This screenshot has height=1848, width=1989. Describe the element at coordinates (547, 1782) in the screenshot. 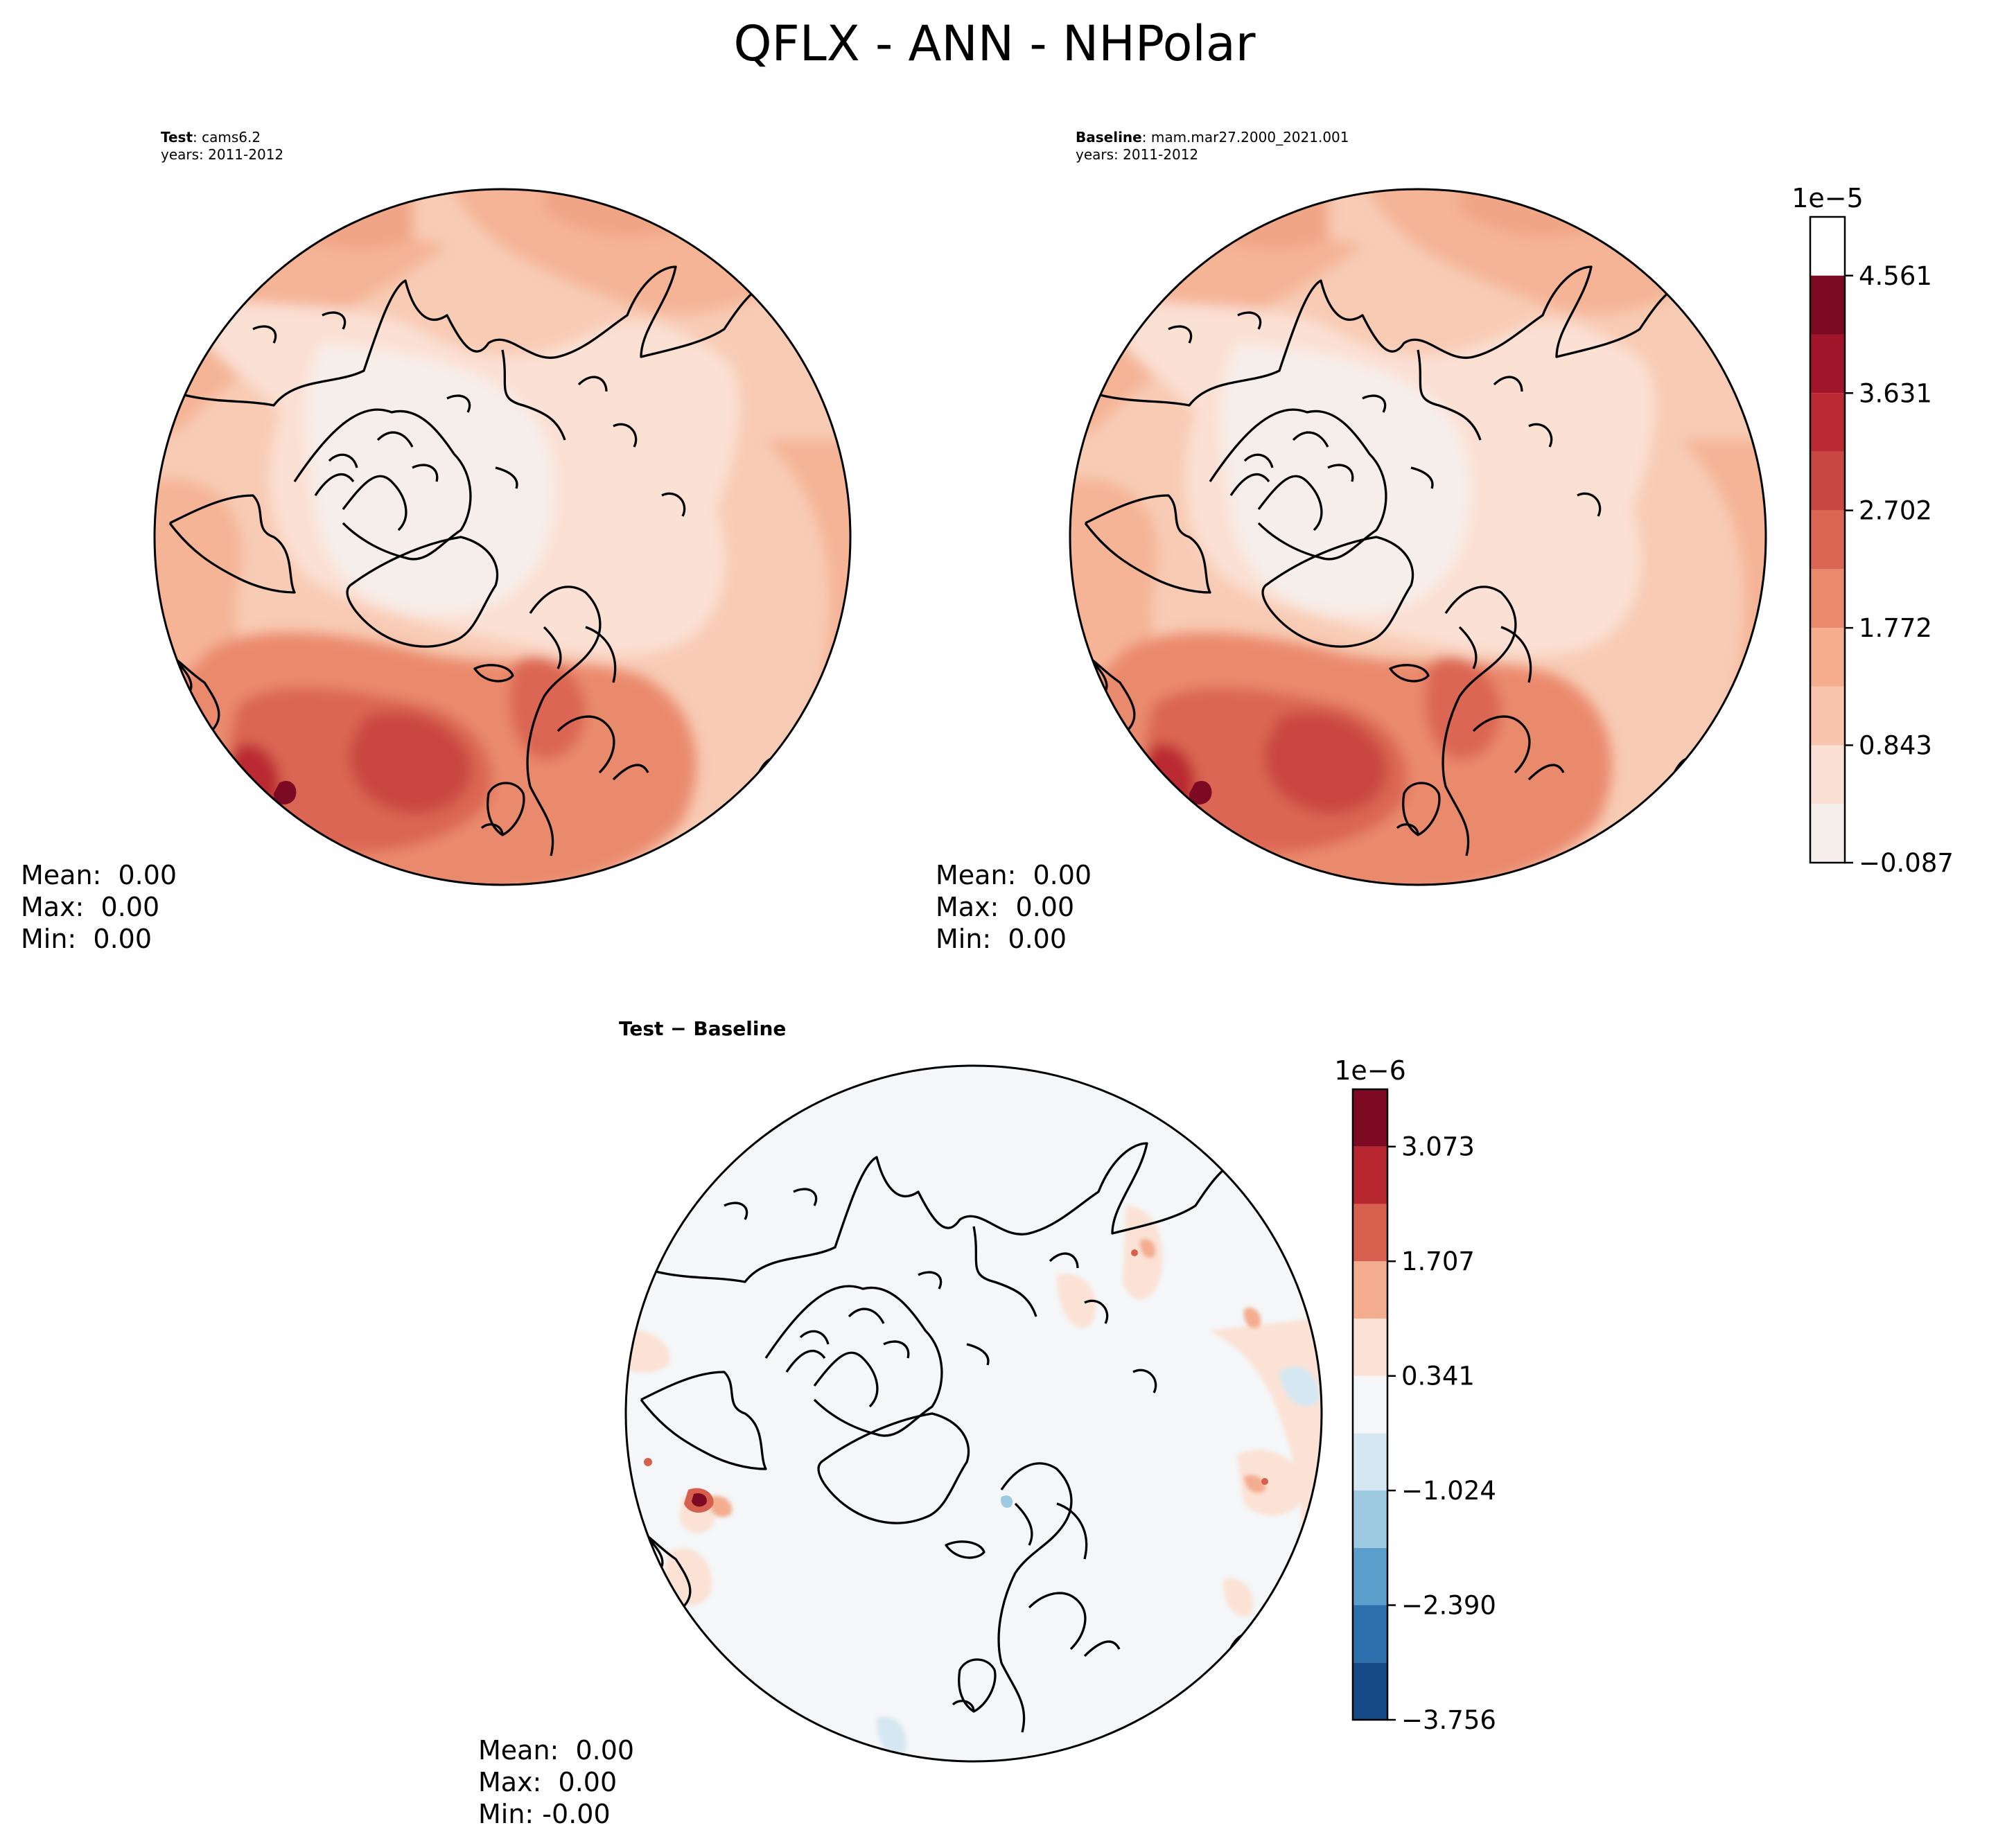

I see `diff-max: Max: 0.00` at that location.